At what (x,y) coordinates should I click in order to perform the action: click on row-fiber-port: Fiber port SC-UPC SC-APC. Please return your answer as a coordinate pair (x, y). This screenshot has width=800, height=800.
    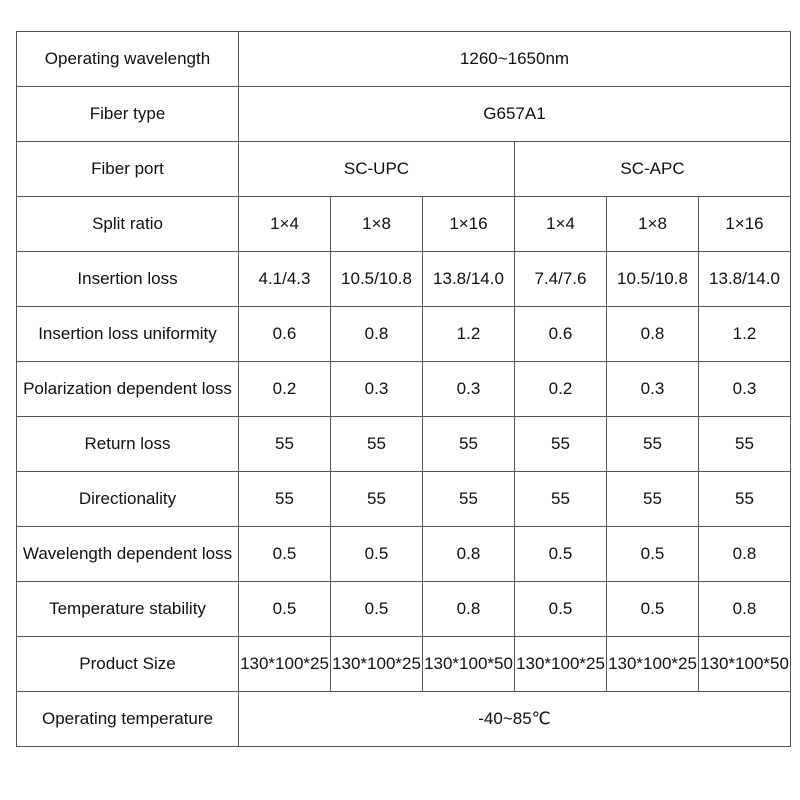
    Looking at the image, I should click on (403, 169).